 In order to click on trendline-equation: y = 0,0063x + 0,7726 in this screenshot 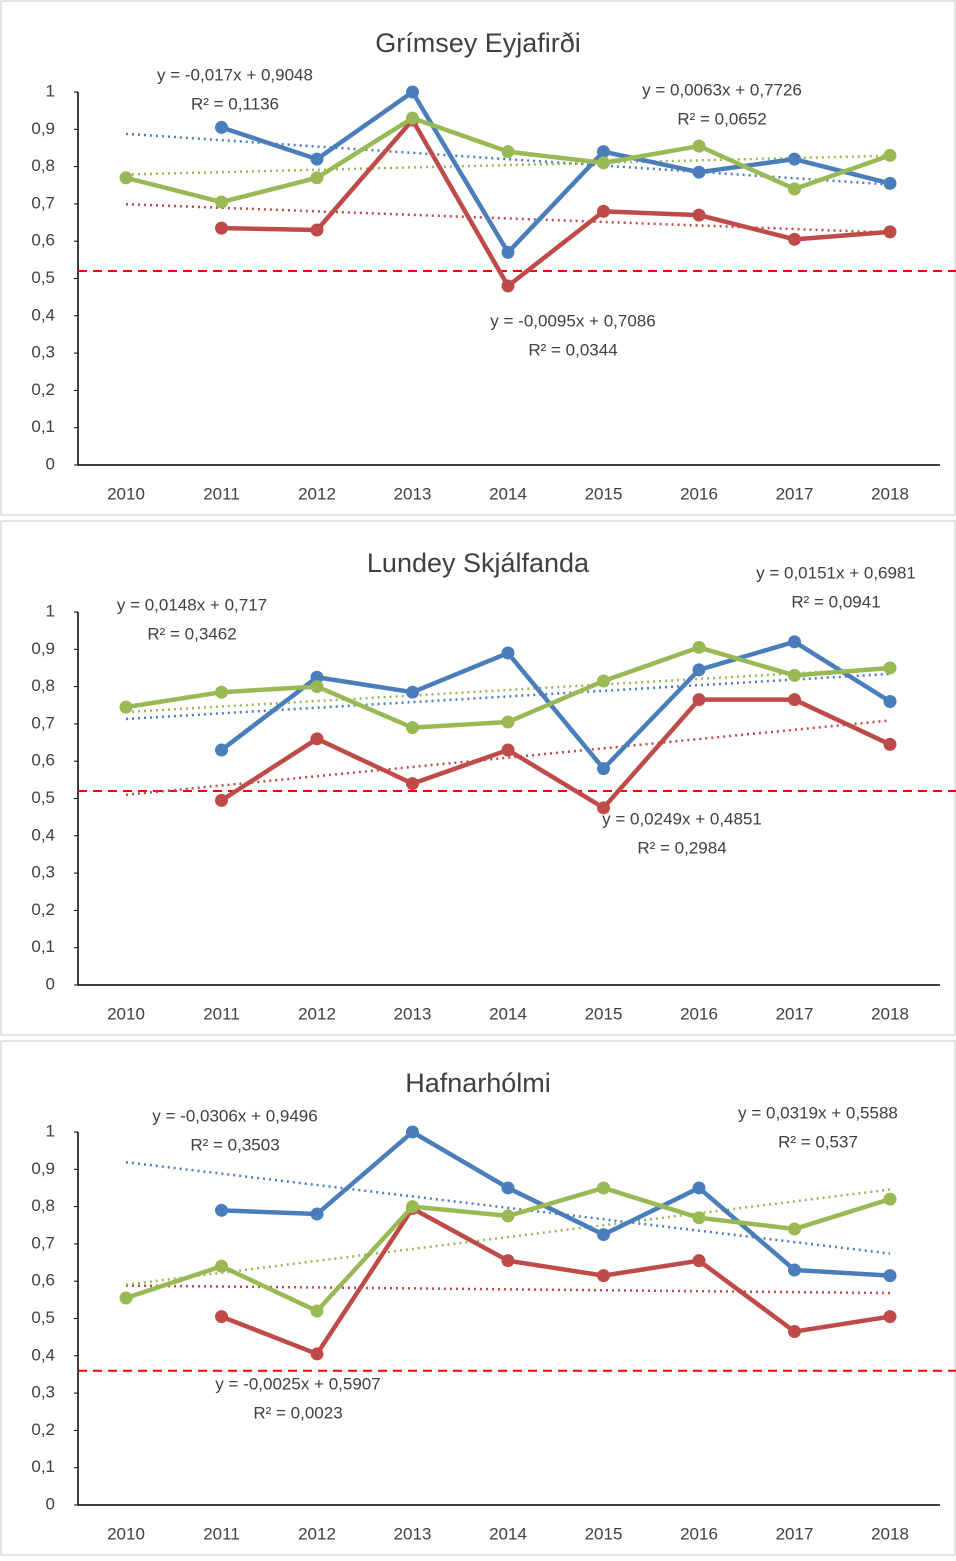, I will do `click(722, 89)`.